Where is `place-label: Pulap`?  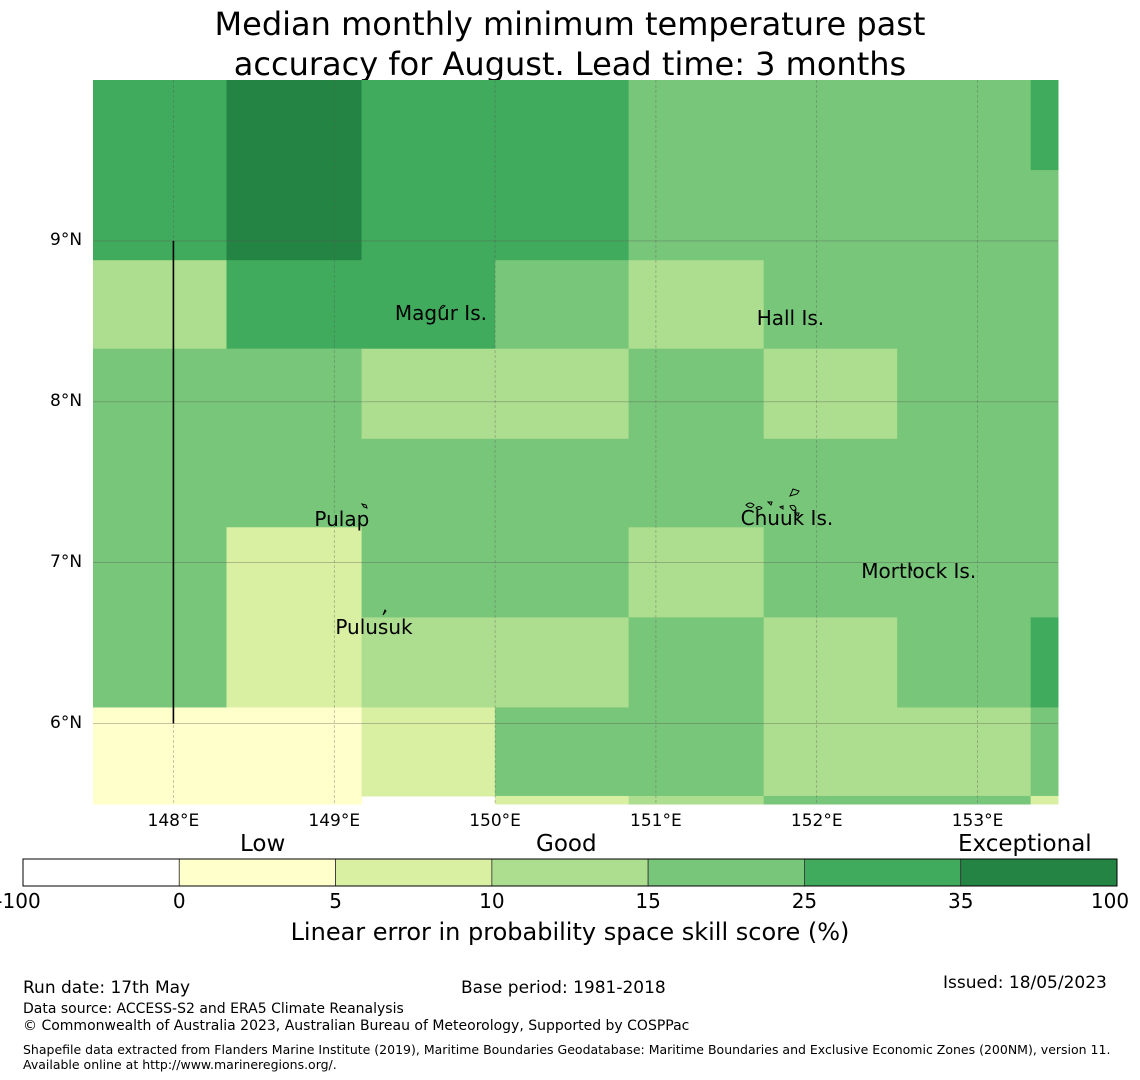 place-label: Pulap is located at coordinates (342, 519).